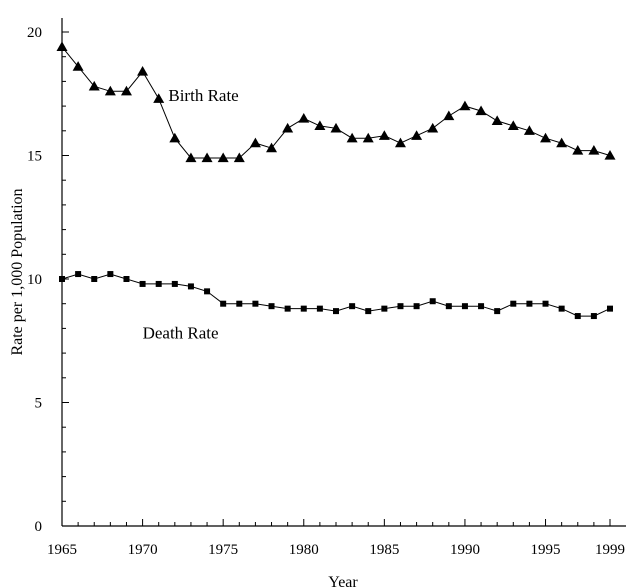  What do you see at coordinates (465, 550) in the screenshot?
I see `x-tick-label: 1990` at bounding box center [465, 550].